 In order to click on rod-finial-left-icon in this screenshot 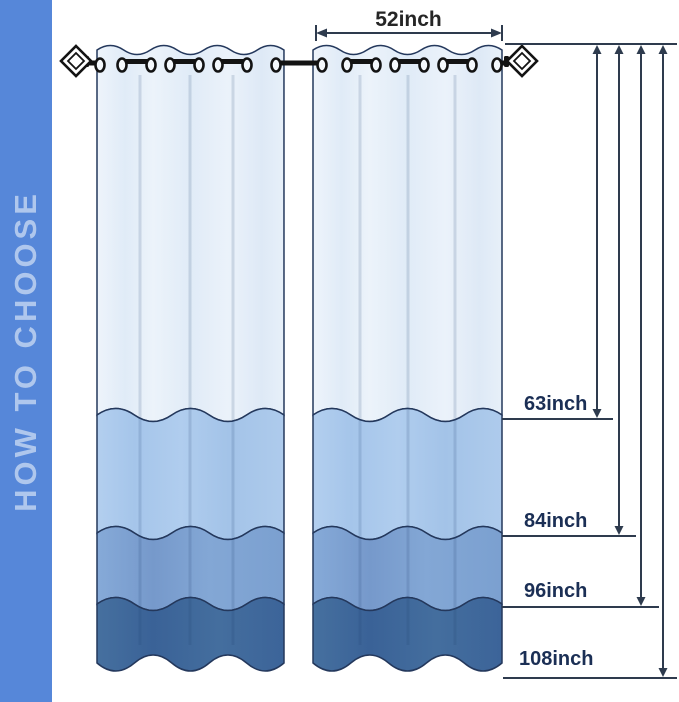, I will do `click(76, 61)`.